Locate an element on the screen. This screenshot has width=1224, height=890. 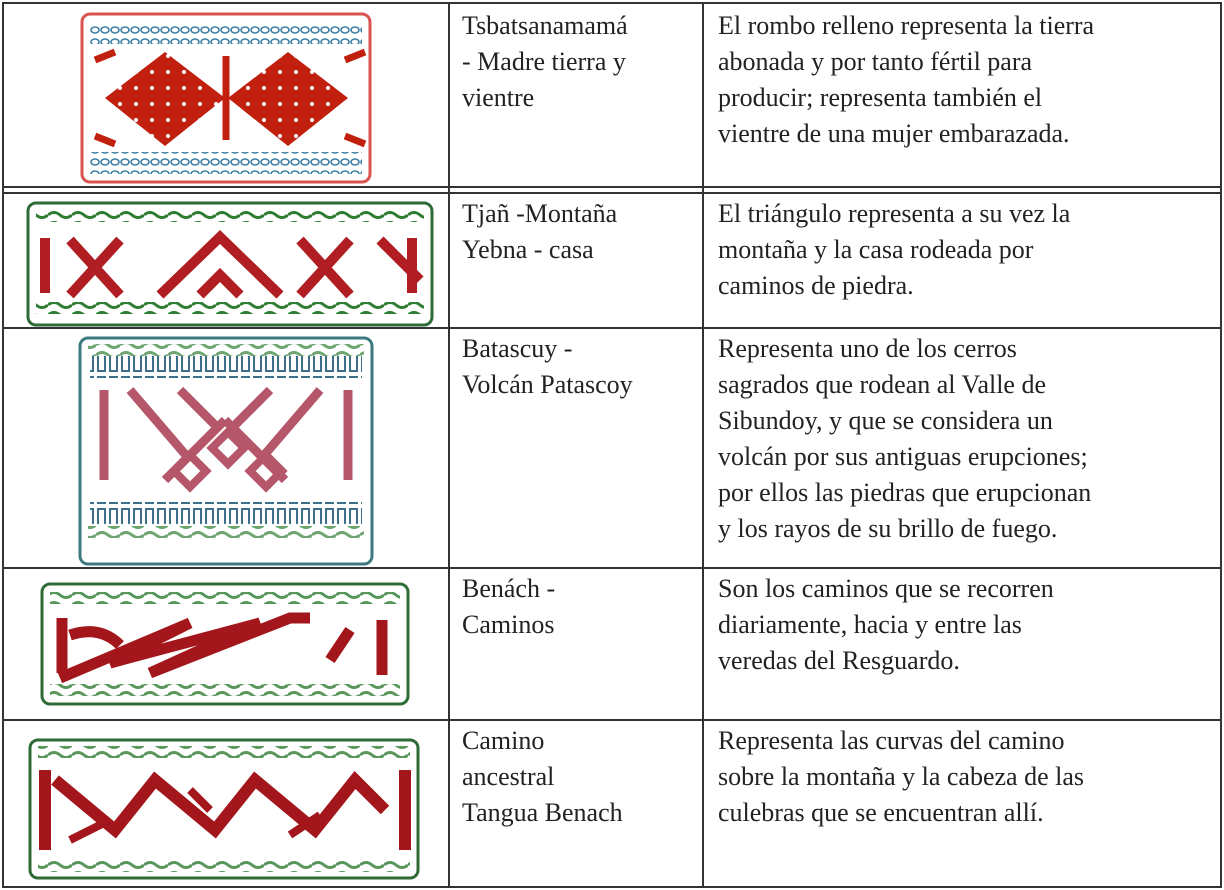
text-line: Yebna - casa is located at coordinates (528, 249).